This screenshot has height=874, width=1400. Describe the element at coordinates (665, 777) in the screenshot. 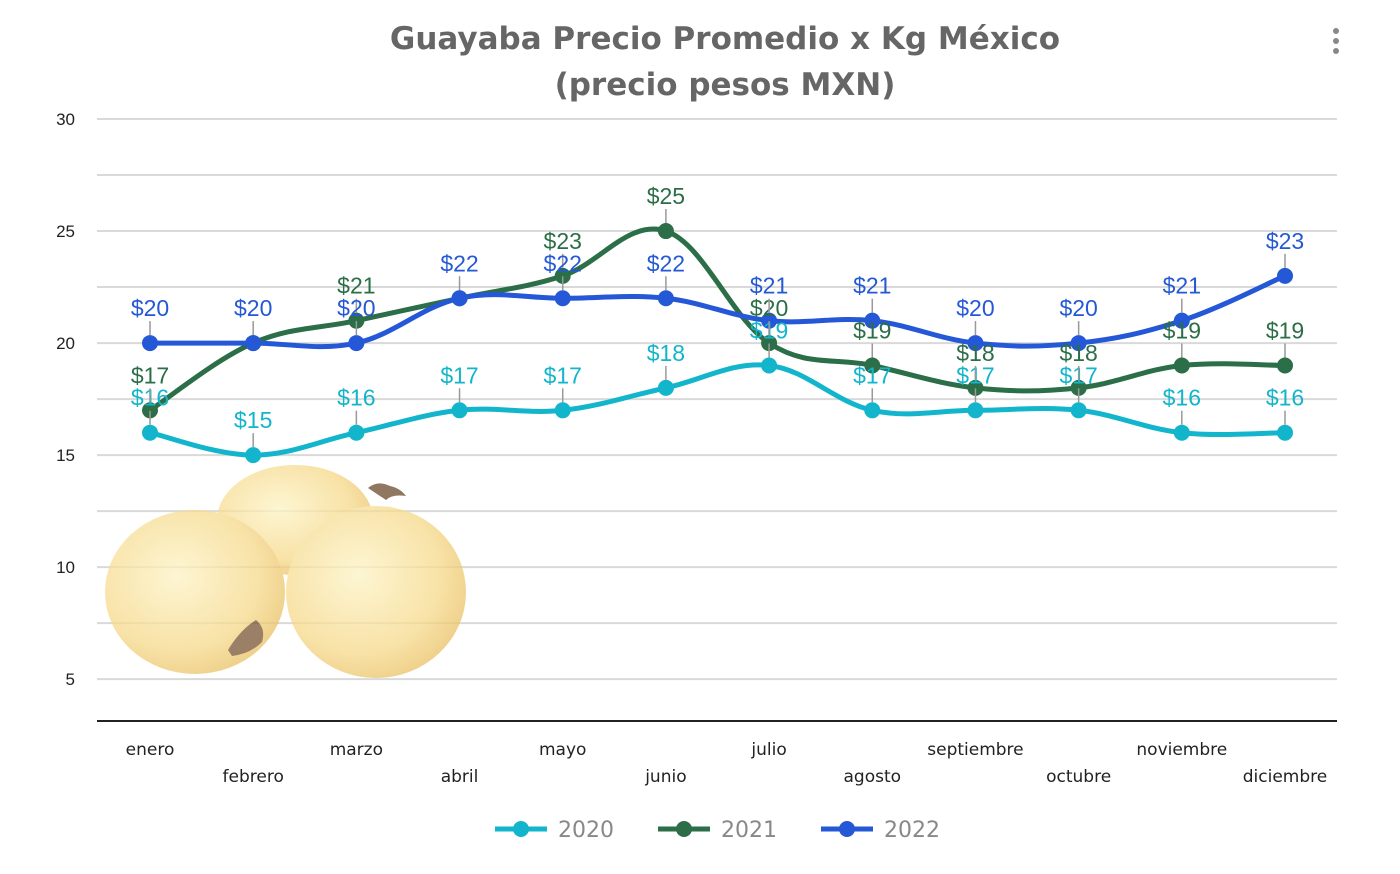

I see `x-tick-label: junio` at that location.